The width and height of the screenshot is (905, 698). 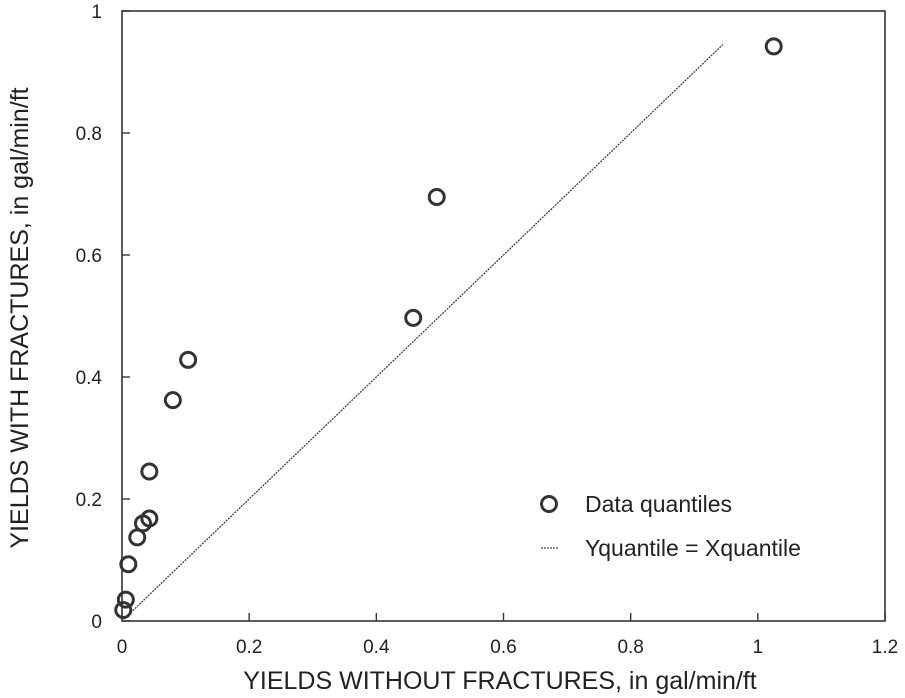 I want to click on legend-label-reference-line: Yquantile = Xquantile, so click(x=693, y=548).